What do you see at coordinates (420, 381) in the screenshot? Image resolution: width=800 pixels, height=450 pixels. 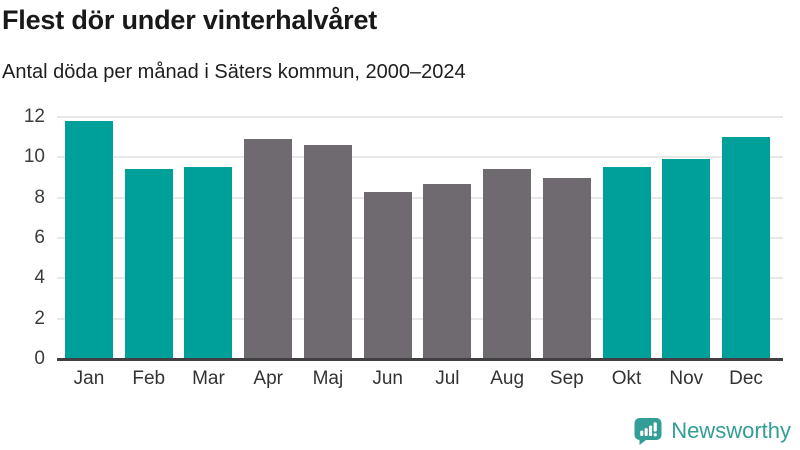 I see `x-axis: Jan Feb Mar Apr Maj Jun Jul Aug Sep Okt Nov Dec` at bounding box center [420, 381].